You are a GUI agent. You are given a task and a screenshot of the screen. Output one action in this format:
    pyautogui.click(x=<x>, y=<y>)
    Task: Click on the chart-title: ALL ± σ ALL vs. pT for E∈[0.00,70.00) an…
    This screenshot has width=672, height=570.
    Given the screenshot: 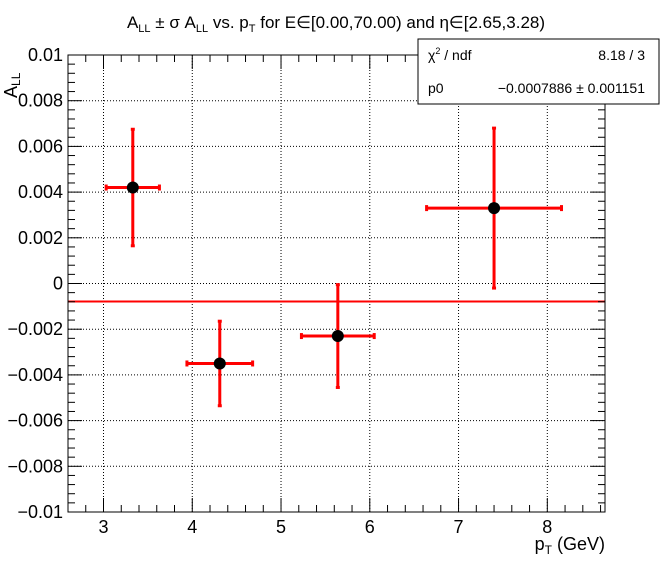 What is the action you would take?
    pyautogui.click(x=336, y=24)
    